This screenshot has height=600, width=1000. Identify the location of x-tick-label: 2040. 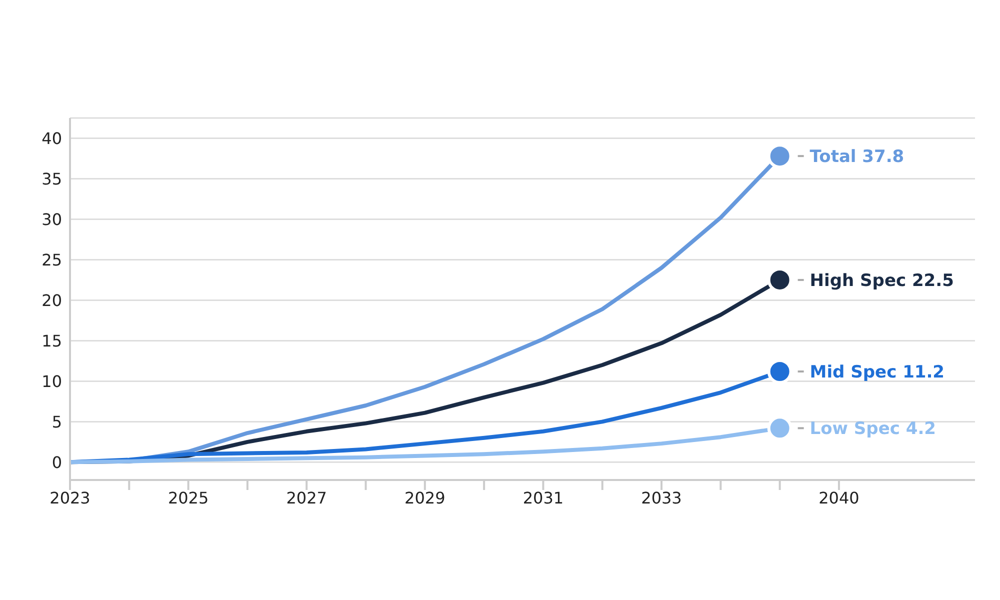
(839, 498).